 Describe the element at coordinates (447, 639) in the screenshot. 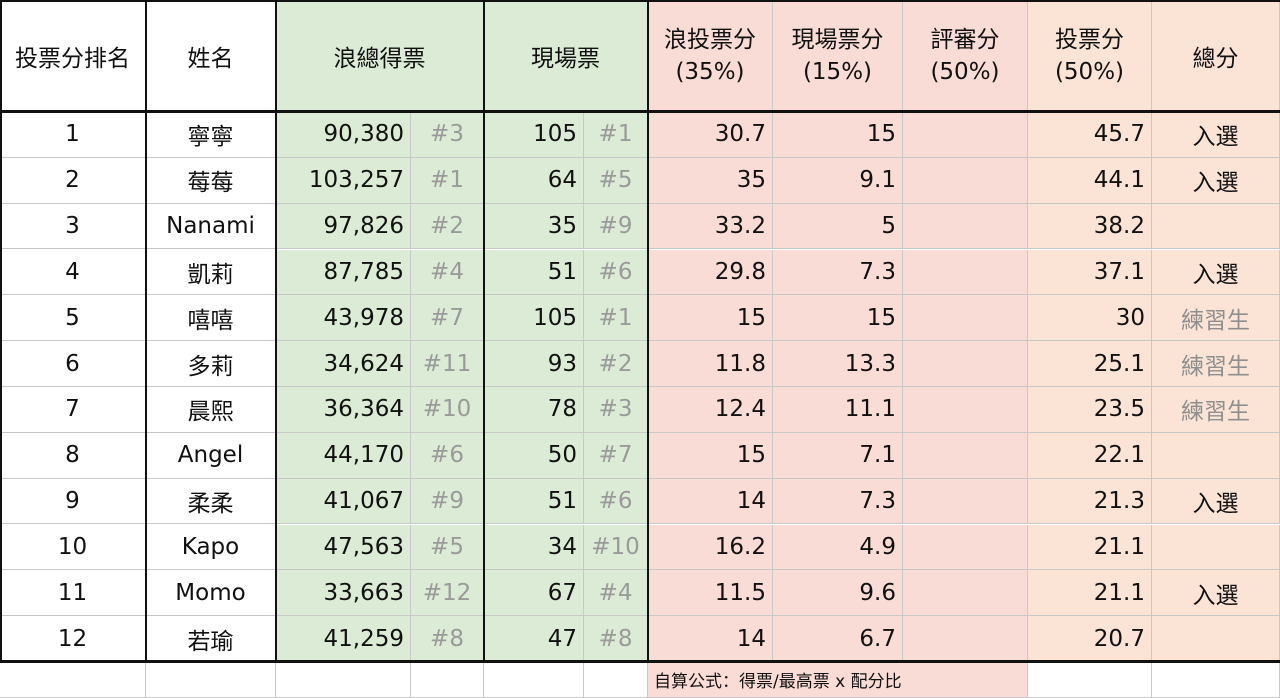

I see `votes-rank-cell: #8` at that location.